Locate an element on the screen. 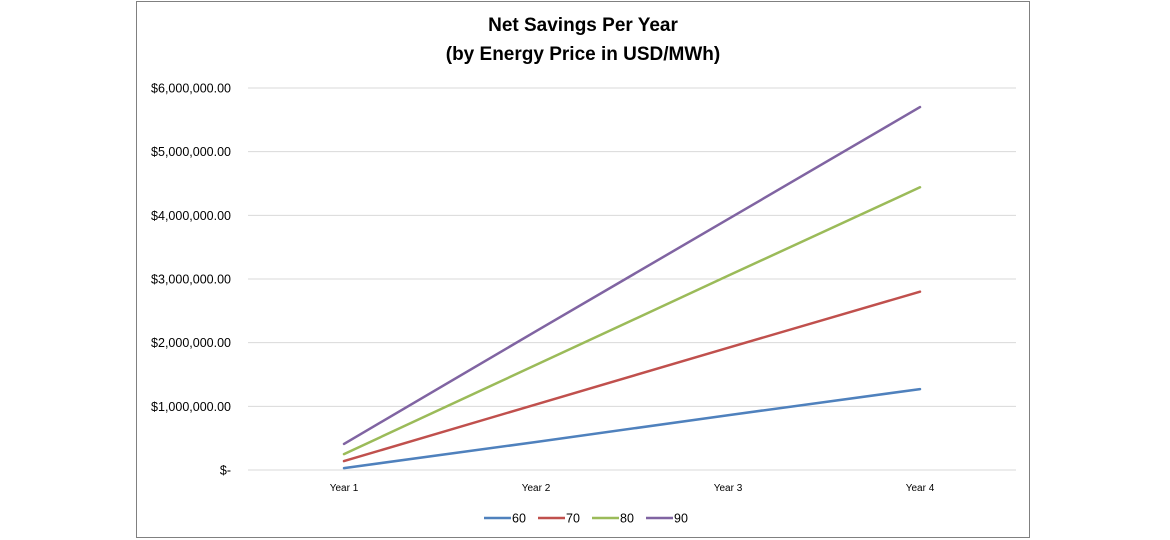 The height and width of the screenshot is (540, 1170). x-category-label: Year 1 is located at coordinates (344, 488).